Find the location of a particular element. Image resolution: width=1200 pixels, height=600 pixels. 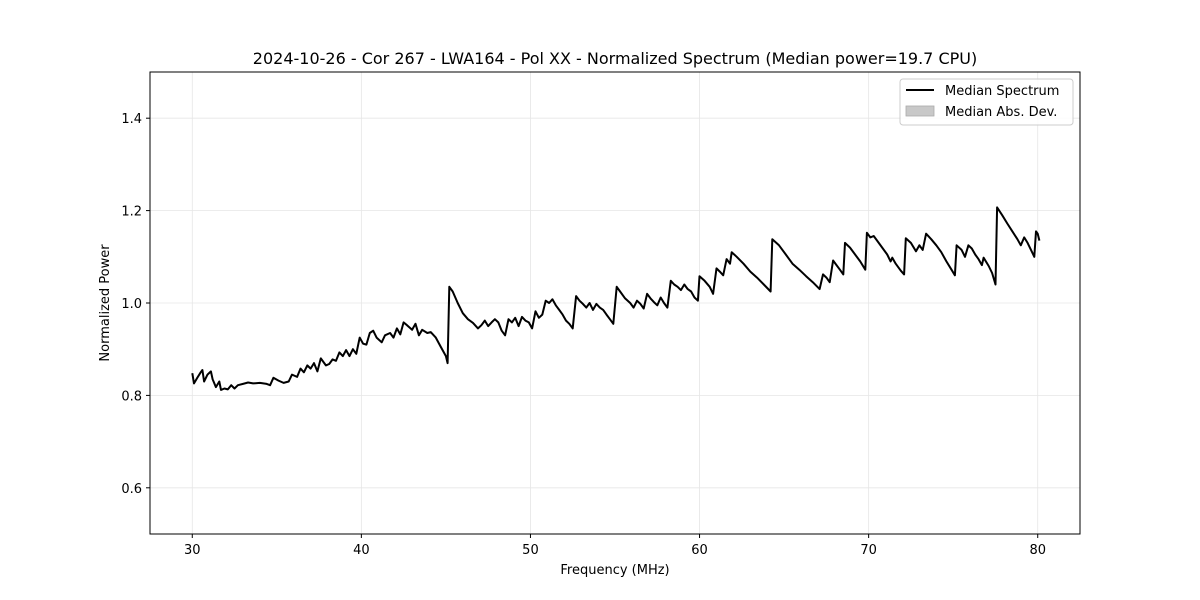

y-axis-label: Normalized Power is located at coordinates (105, 303).